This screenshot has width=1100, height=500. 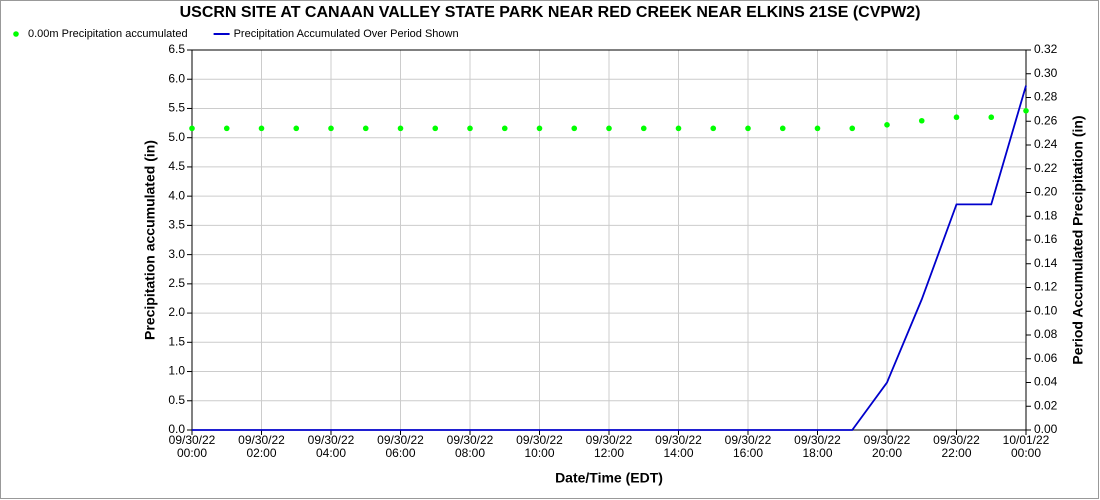 I want to click on y2-tick-label: 0.16, so click(x=1046, y=239).